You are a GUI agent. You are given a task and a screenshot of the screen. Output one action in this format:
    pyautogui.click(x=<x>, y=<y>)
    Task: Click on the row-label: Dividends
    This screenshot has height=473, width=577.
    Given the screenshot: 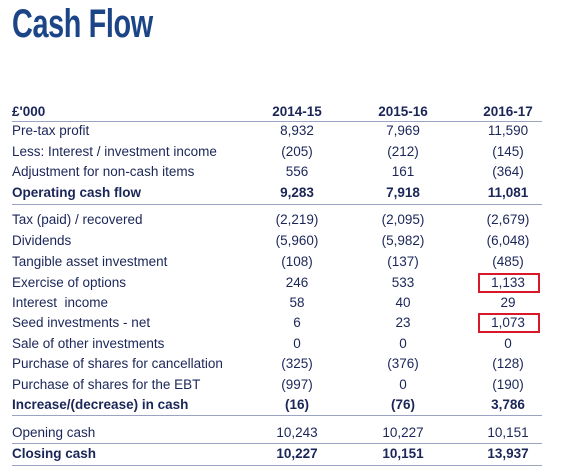 What is the action you would take?
    pyautogui.click(x=42, y=240)
    